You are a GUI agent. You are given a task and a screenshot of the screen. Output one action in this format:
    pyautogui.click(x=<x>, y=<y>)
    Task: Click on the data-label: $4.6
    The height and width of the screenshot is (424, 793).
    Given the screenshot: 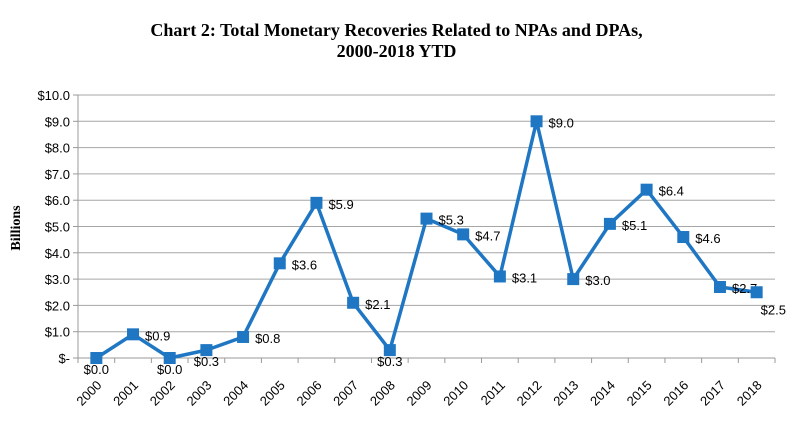 What is the action you would take?
    pyautogui.click(x=707, y=238)
    